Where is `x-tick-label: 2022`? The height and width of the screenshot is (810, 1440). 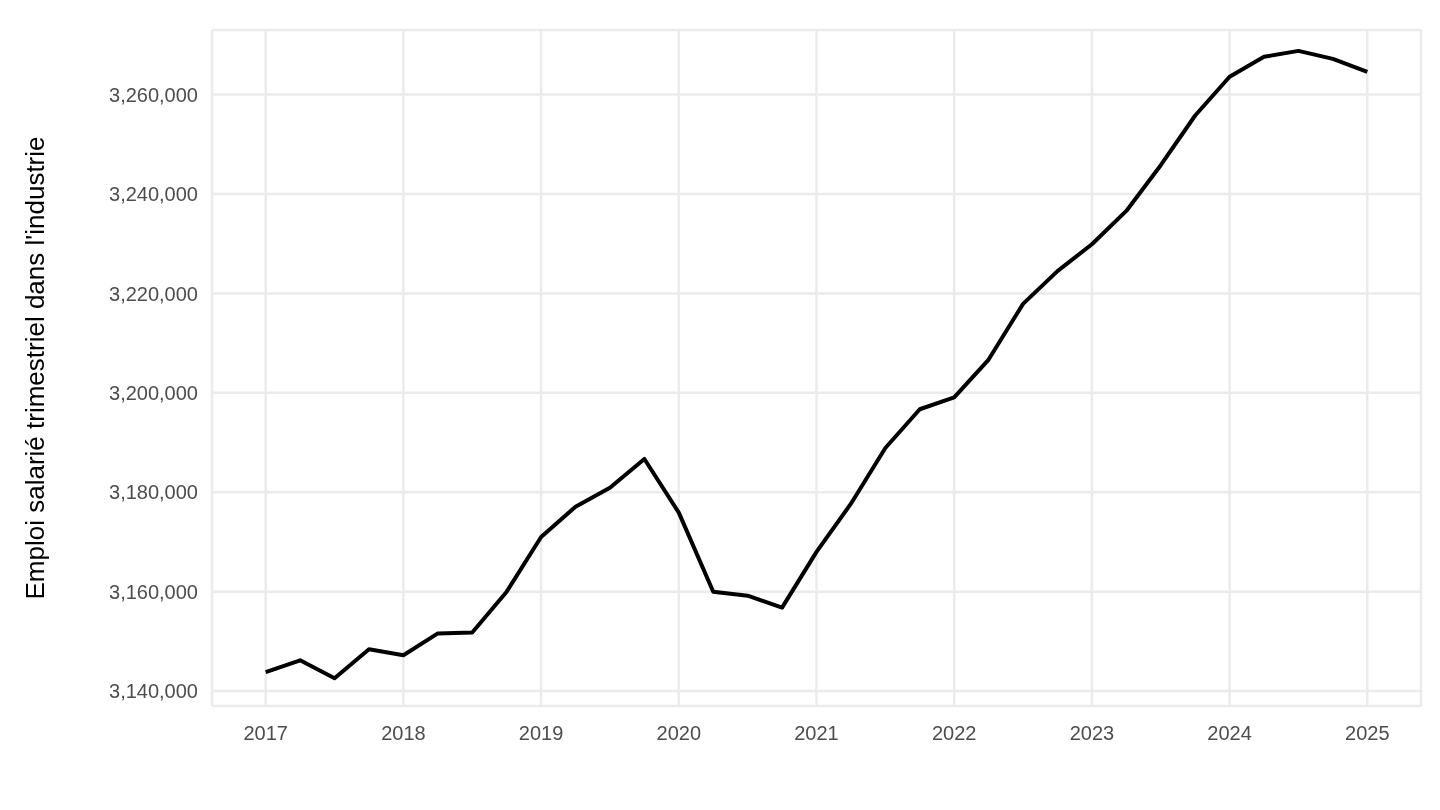
x-tick-label: 2022 is located at coordinates (954, 733).